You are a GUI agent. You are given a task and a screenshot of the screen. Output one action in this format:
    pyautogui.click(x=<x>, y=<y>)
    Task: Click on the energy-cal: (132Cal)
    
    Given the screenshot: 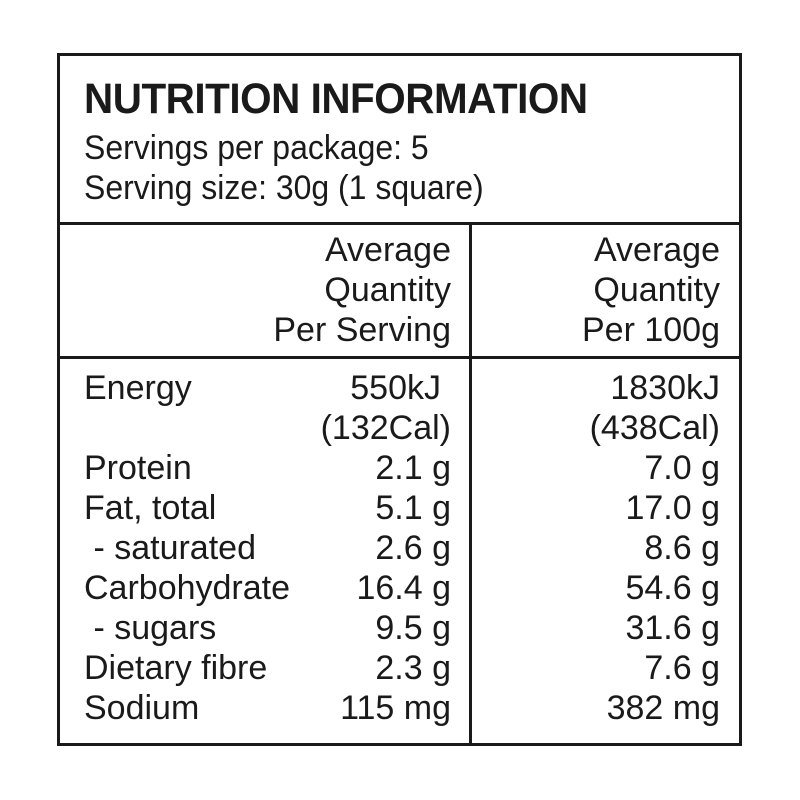 What is the action you would take?
    pyautogui.click(x=385, y=428)
    